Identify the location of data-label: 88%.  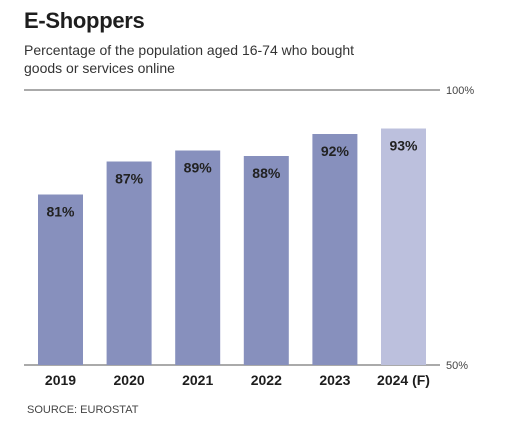
(266, 173).